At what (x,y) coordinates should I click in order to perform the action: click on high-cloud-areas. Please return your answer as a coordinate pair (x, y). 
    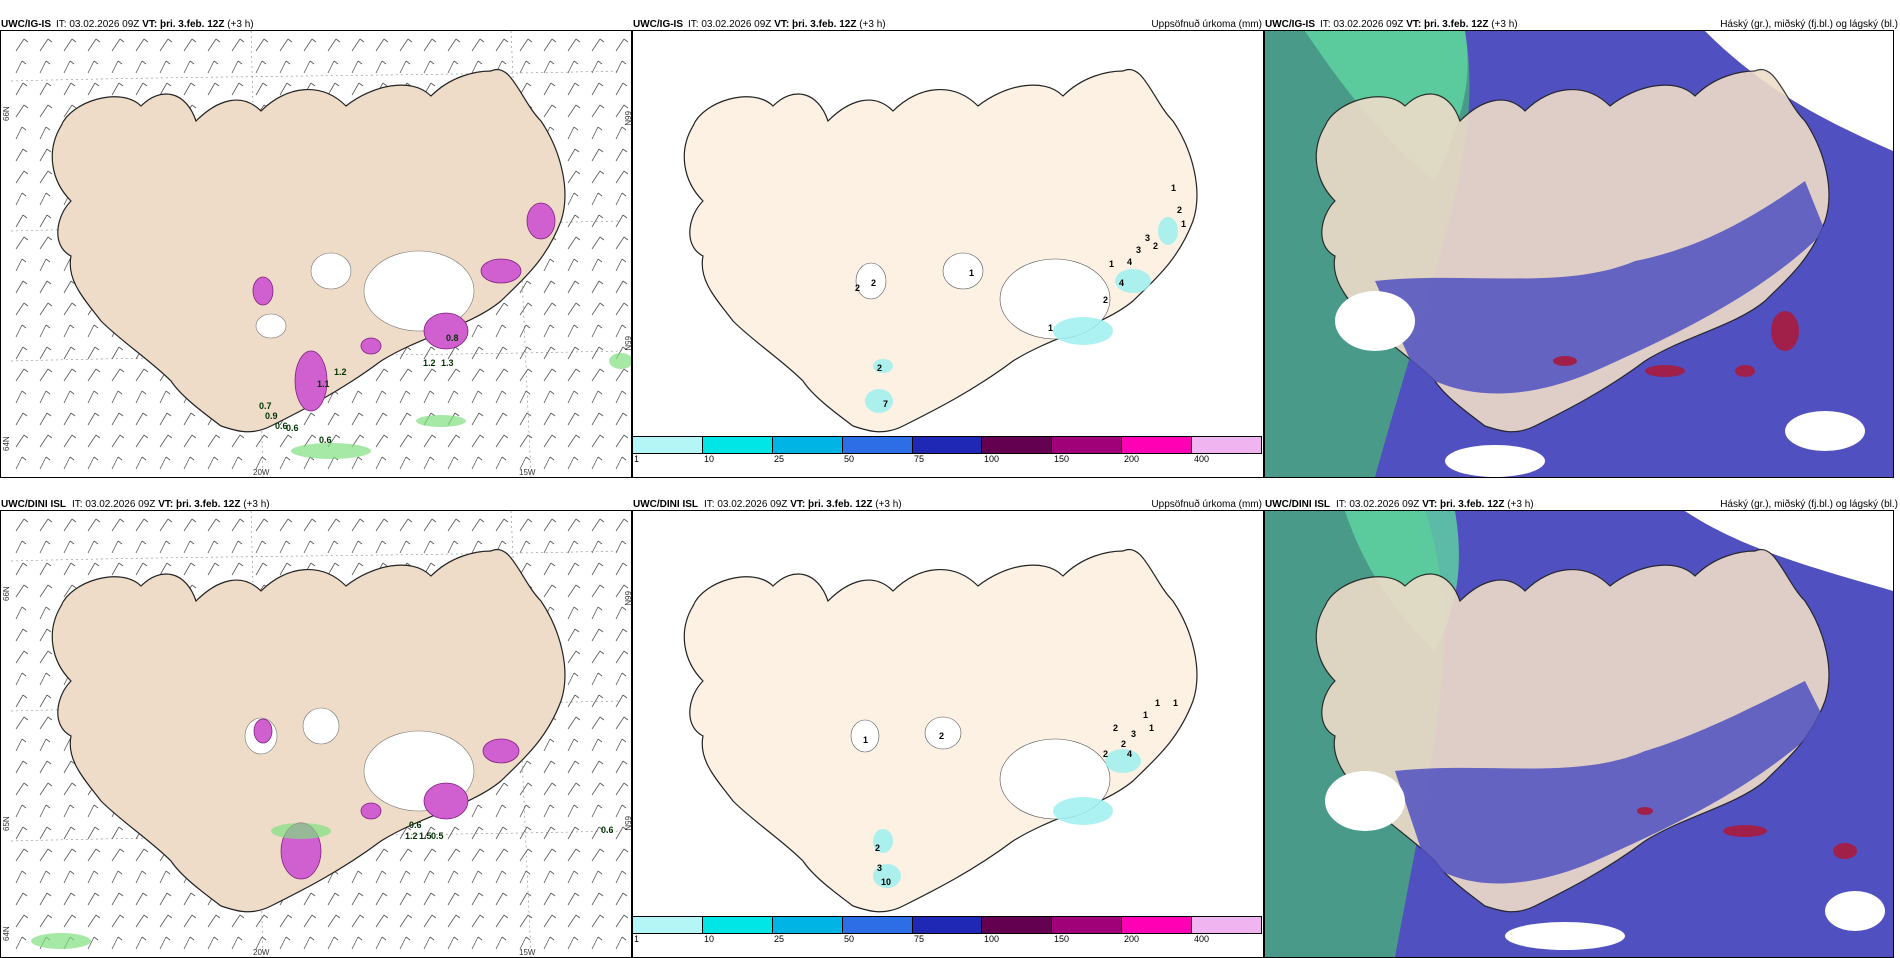
    Looking at the image, I should click on (1747, 833).